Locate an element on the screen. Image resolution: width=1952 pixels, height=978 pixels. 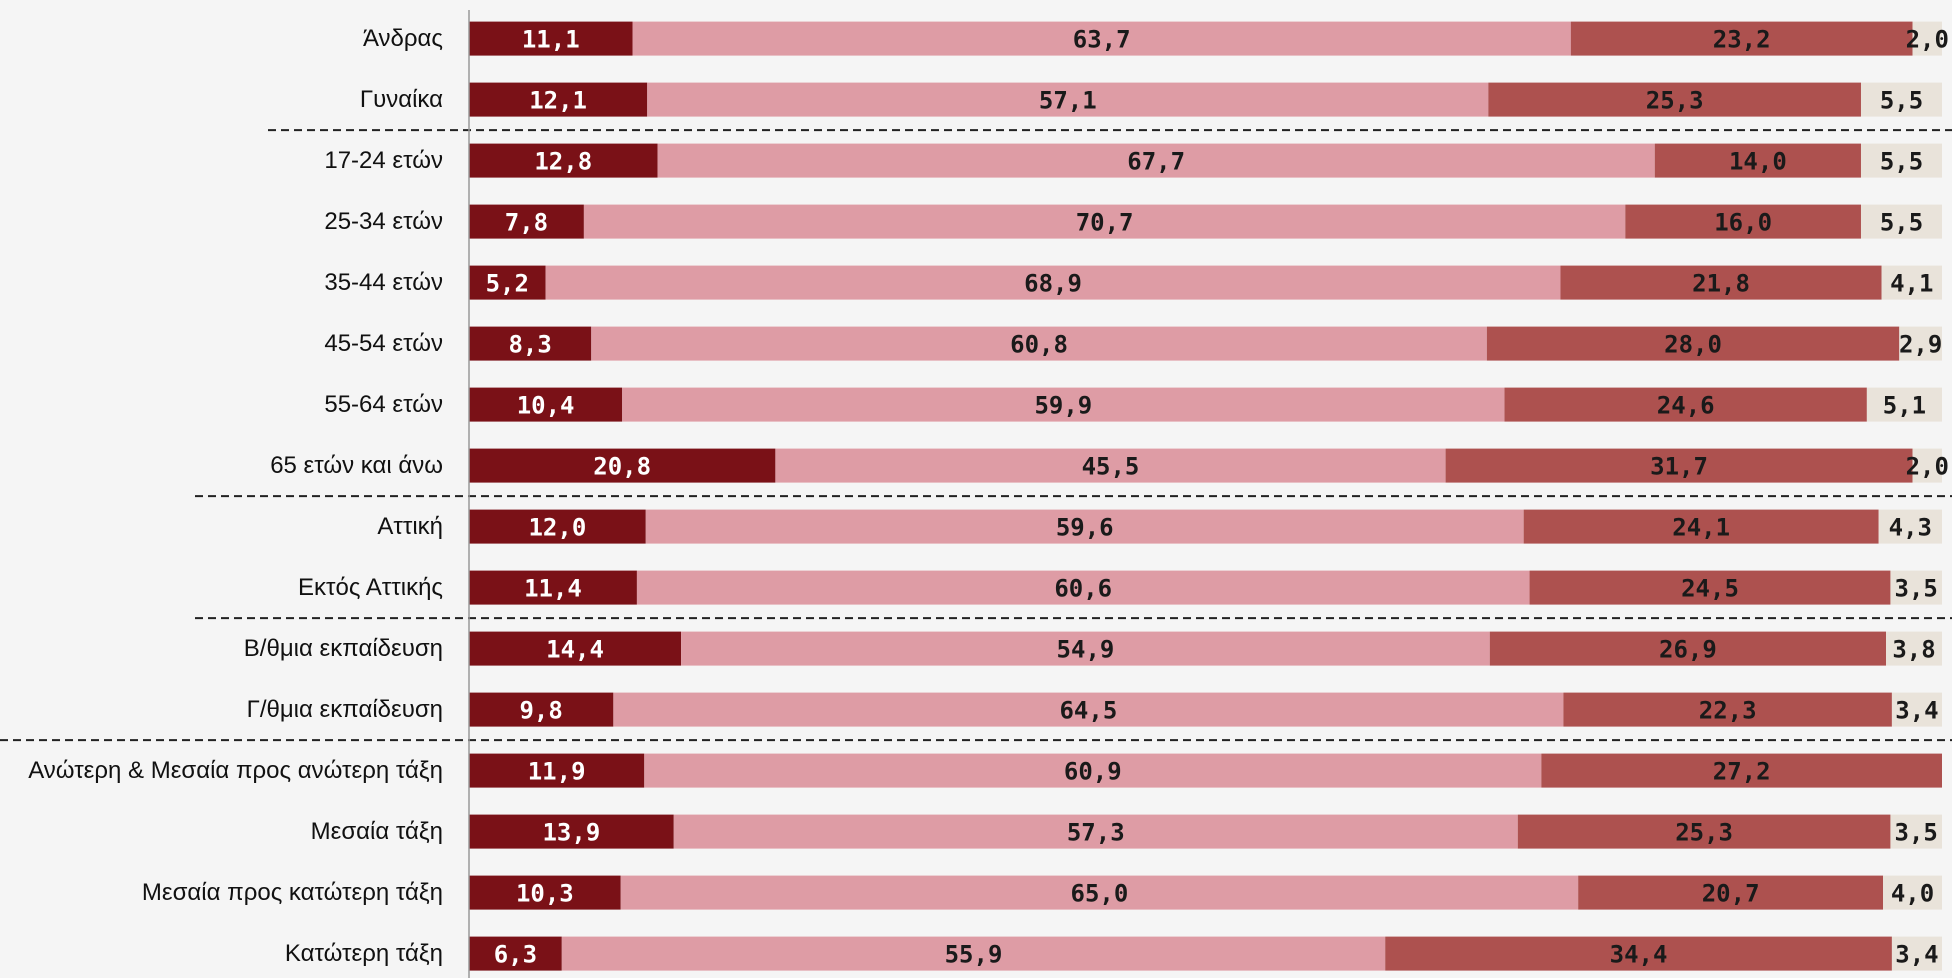
category-label: Αττική is located at coordinates (410, 526).